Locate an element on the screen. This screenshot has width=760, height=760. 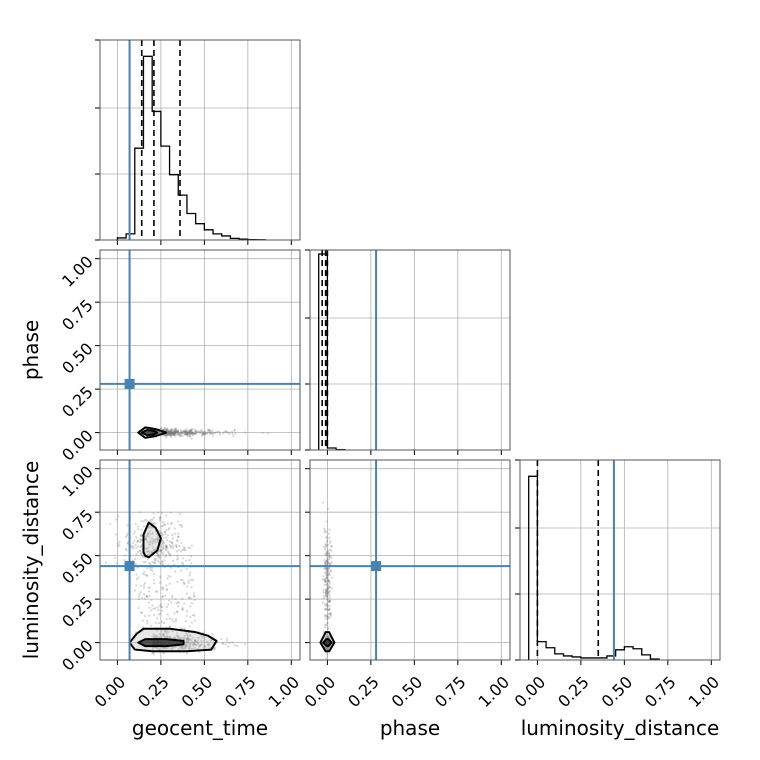
truth-marker is located at coordinates (129, 566).